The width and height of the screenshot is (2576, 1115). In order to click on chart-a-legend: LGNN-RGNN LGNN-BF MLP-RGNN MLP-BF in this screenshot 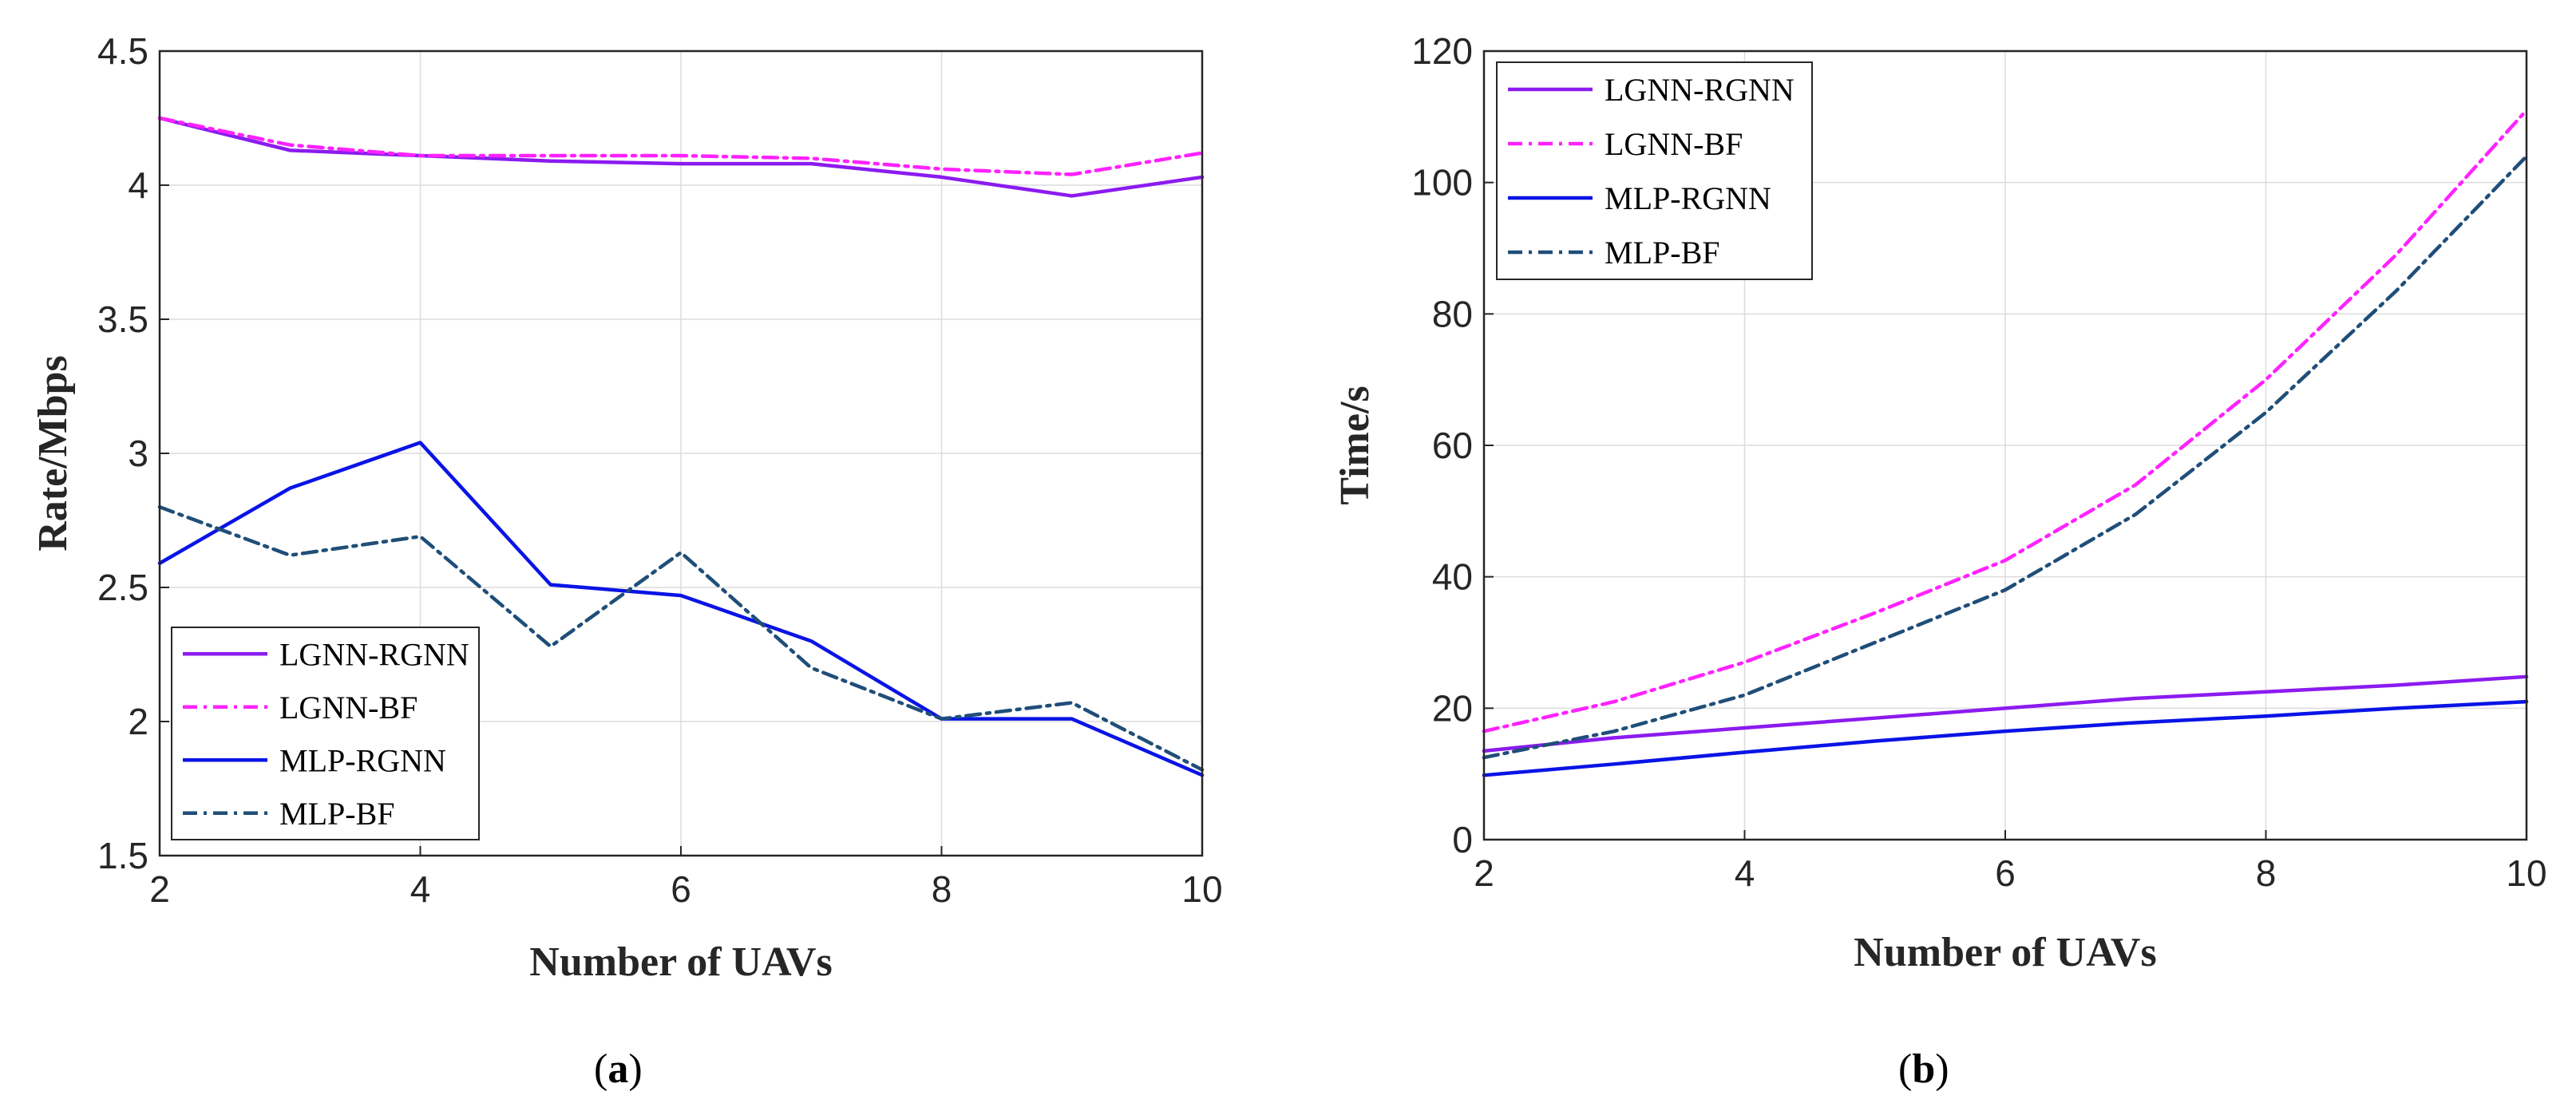, I will do `click(326, 733)`.